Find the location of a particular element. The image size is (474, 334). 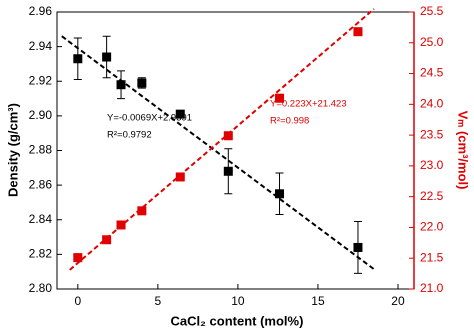

x-axis-label: CaCl₂ content (mol%) is located at coordinates (237, 320).